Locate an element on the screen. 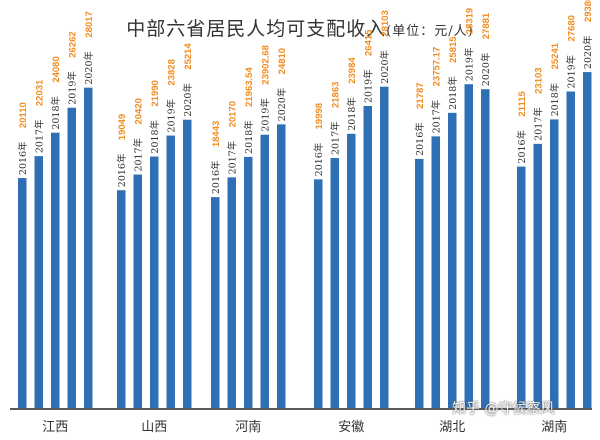 The height and width of the screenshot is (440, 600). value-label: 25815 is located at coordinates (453, 49).